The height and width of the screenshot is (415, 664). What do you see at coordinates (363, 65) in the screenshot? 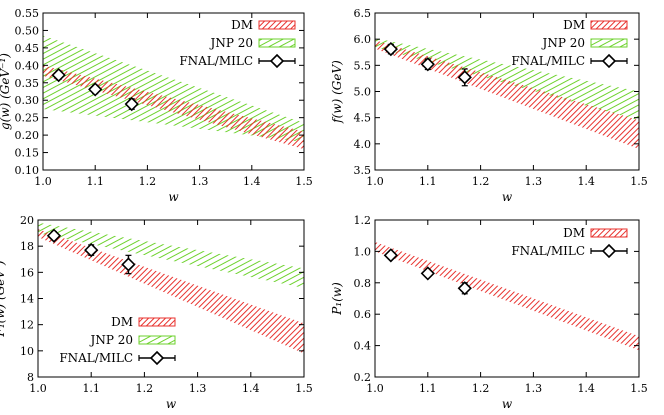
I see `y-tick-label: 5.5` at bounding box center [363, 65].